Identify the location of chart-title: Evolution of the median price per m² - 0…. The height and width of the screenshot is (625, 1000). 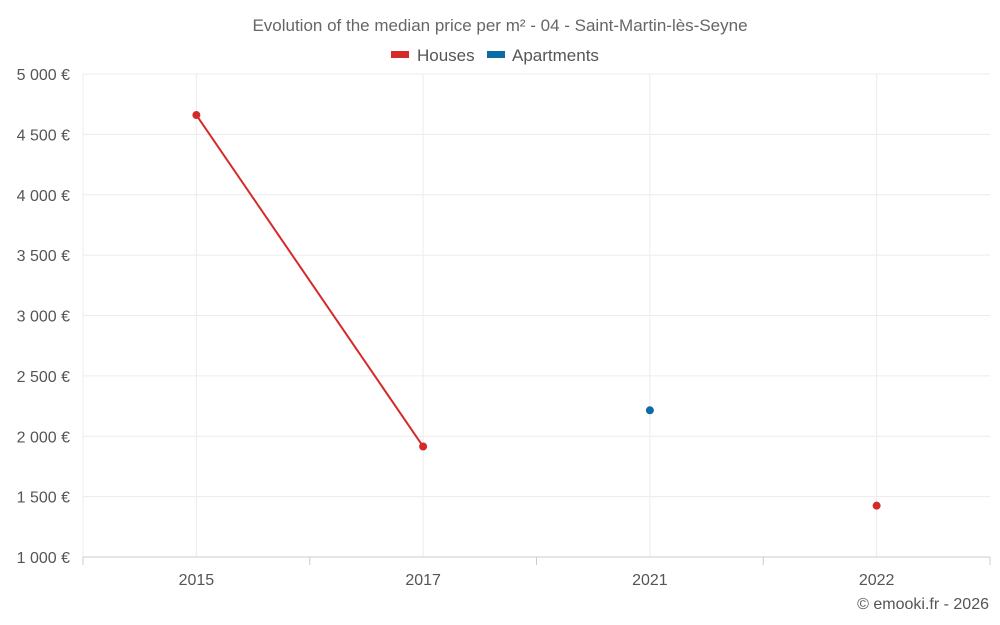
(499, 25).